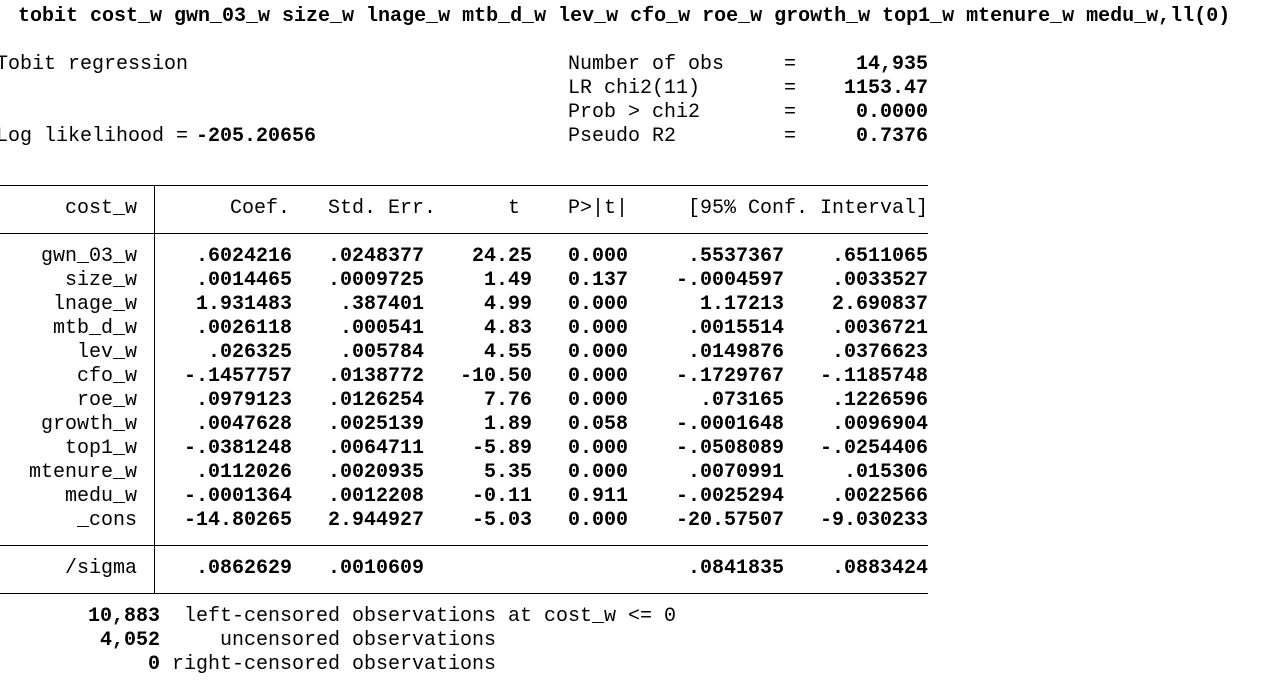 This screenshot has width=1288, height=690. I want to click on table-cell: 1.17213, so click(741, 304).